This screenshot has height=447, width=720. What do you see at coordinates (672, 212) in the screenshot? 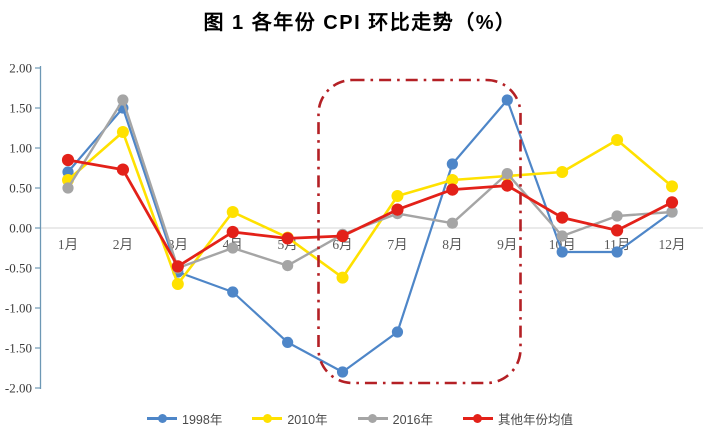
I see `data-point-2016年-12月` at bounding box center [672, 212].